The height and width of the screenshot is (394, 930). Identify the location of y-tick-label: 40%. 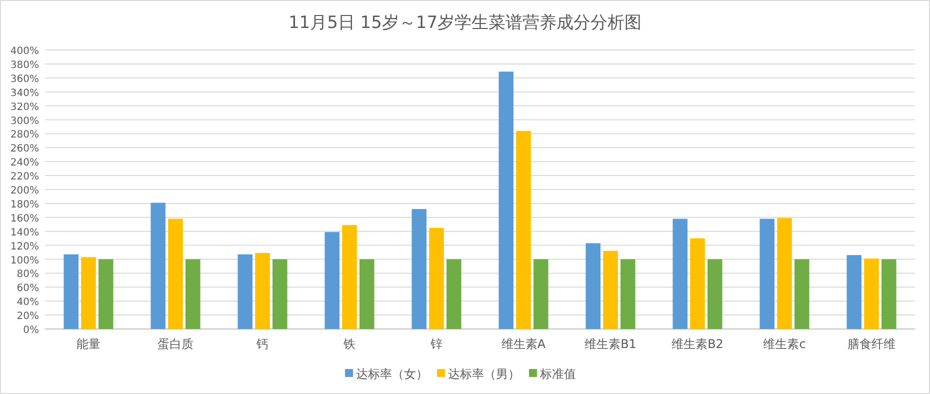
(27, 302).